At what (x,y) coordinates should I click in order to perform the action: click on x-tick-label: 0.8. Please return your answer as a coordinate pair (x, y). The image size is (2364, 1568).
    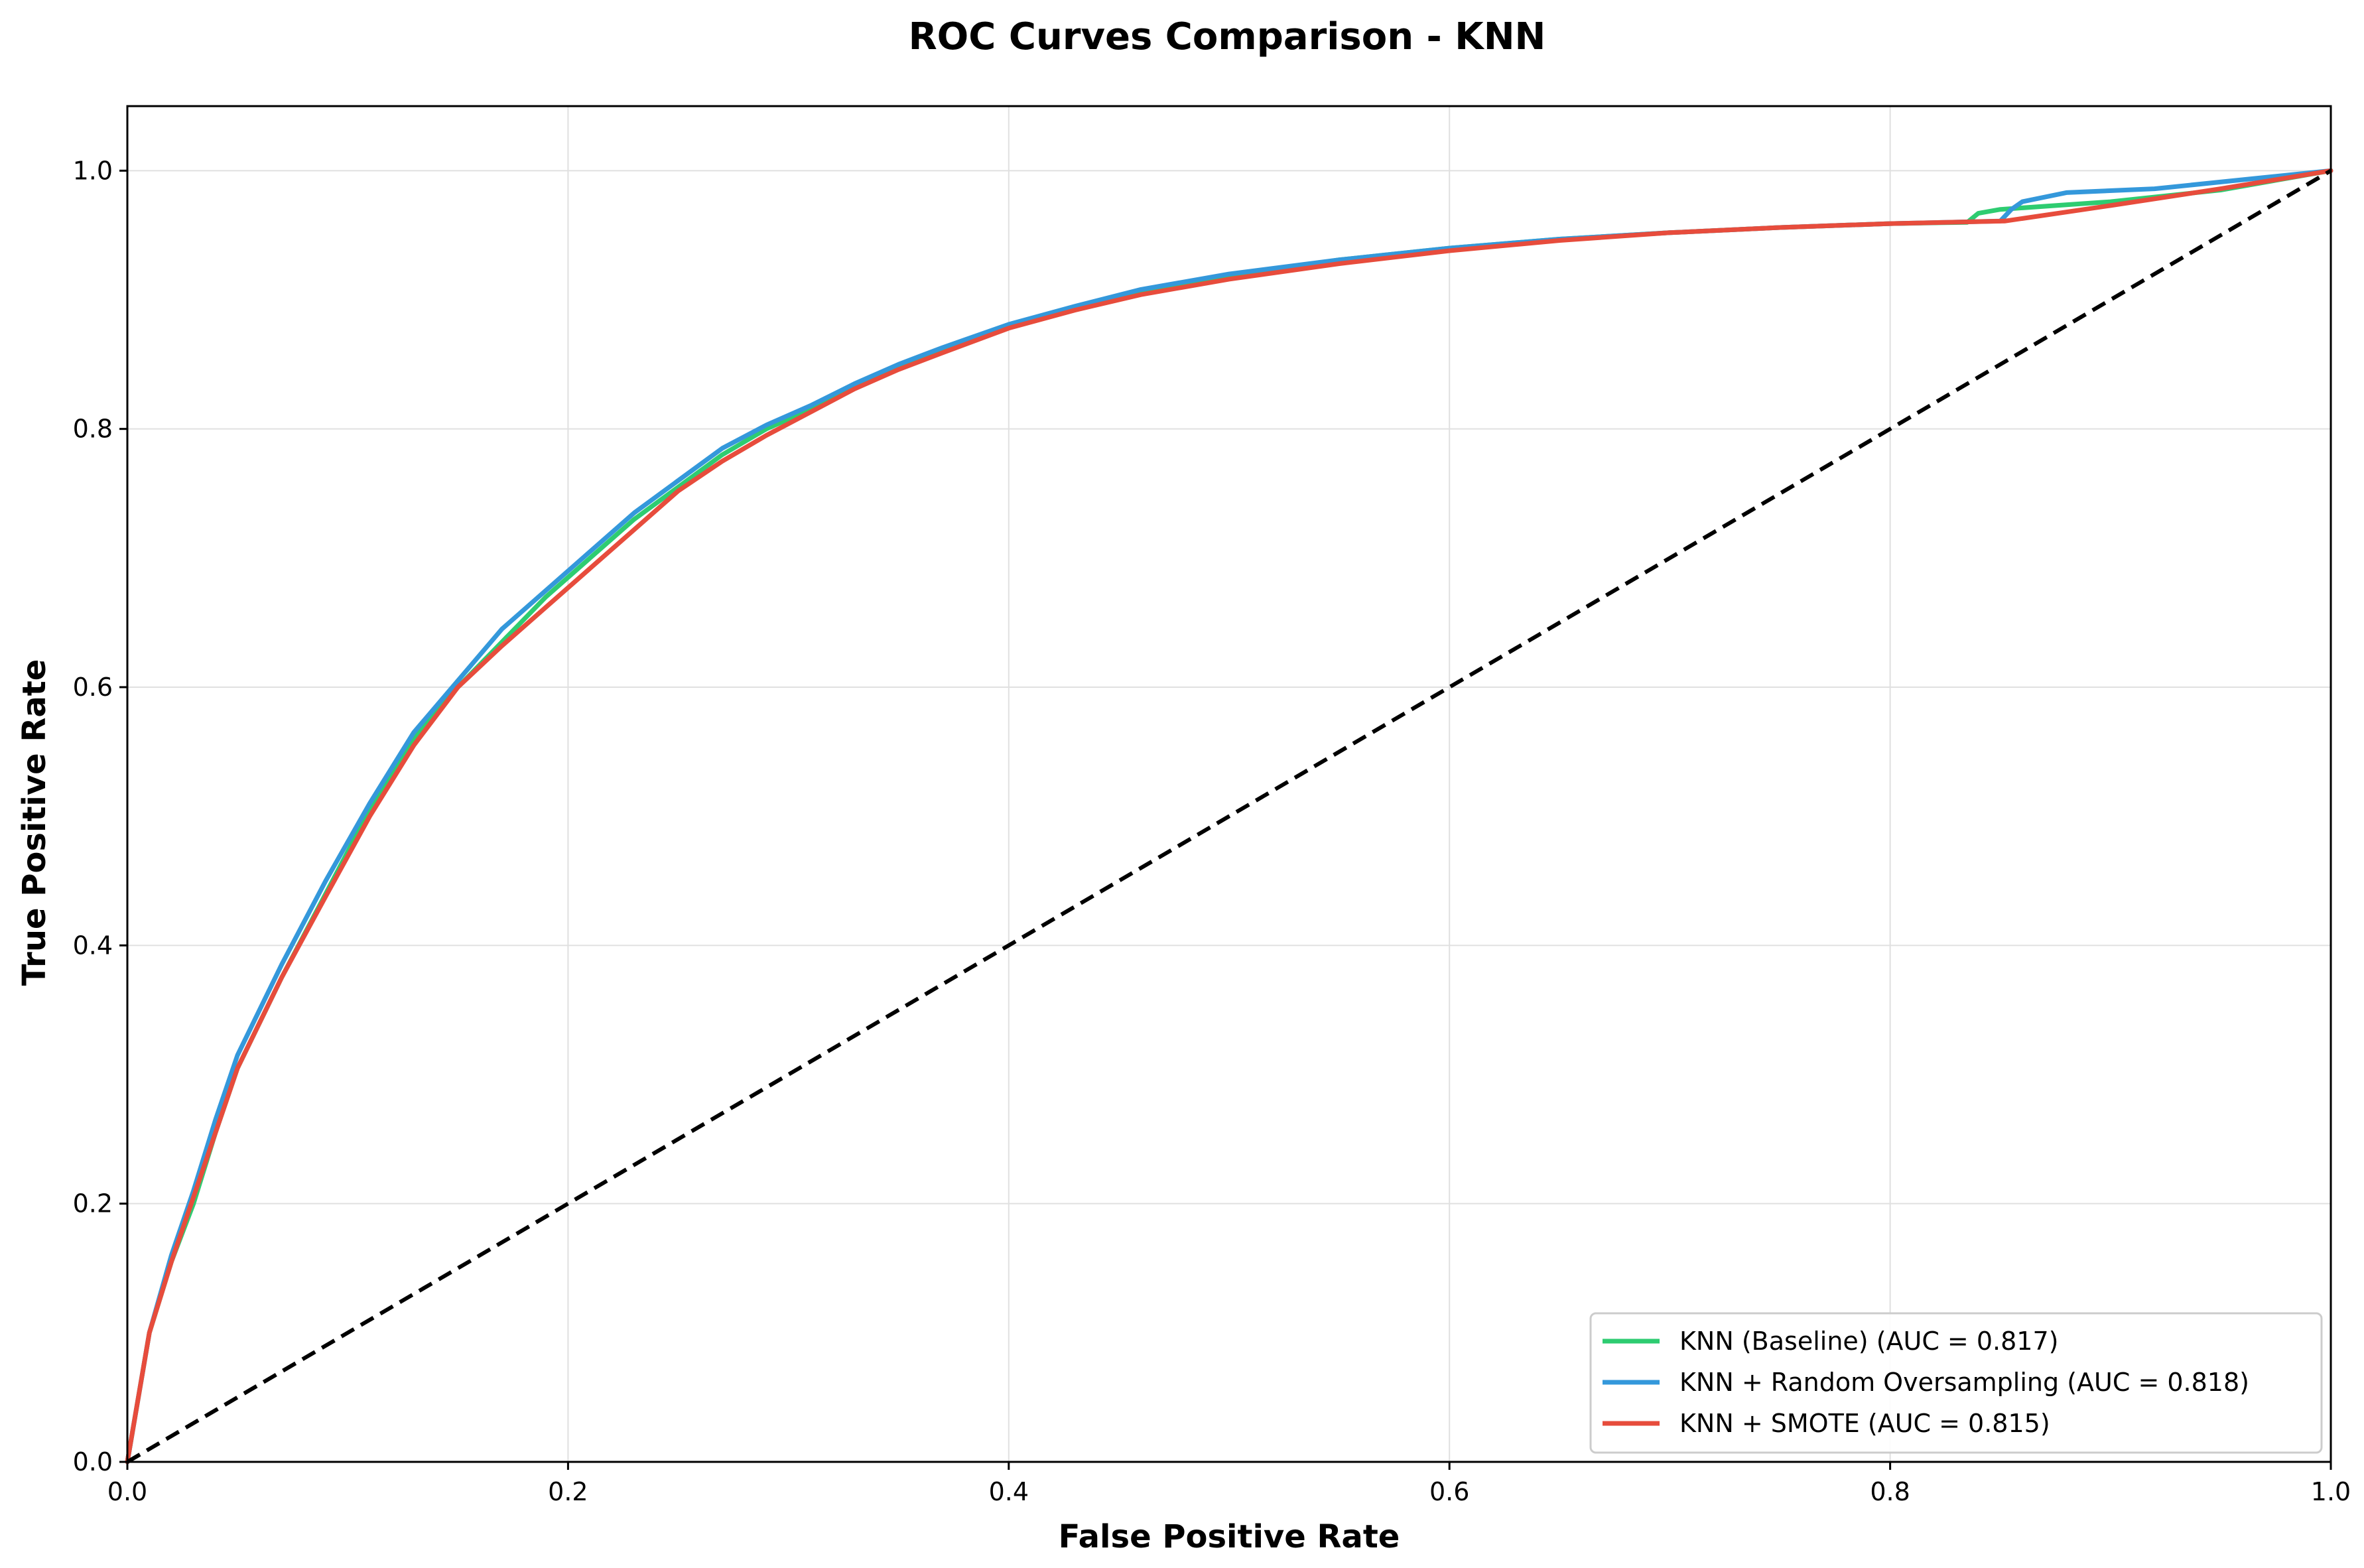
    Looking at the image, I should click on (1890, 1492).